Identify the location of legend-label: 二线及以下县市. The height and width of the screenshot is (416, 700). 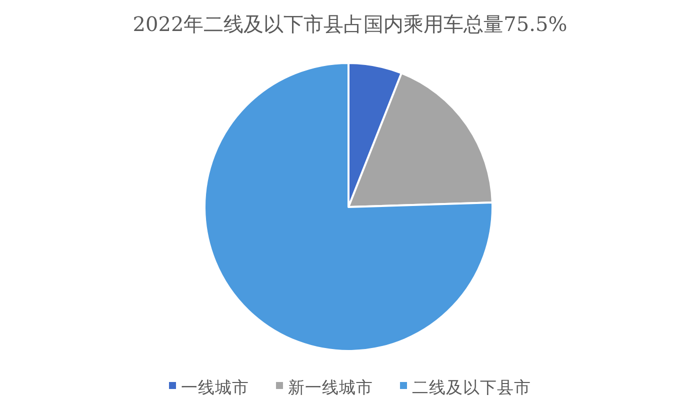
(471, 387).